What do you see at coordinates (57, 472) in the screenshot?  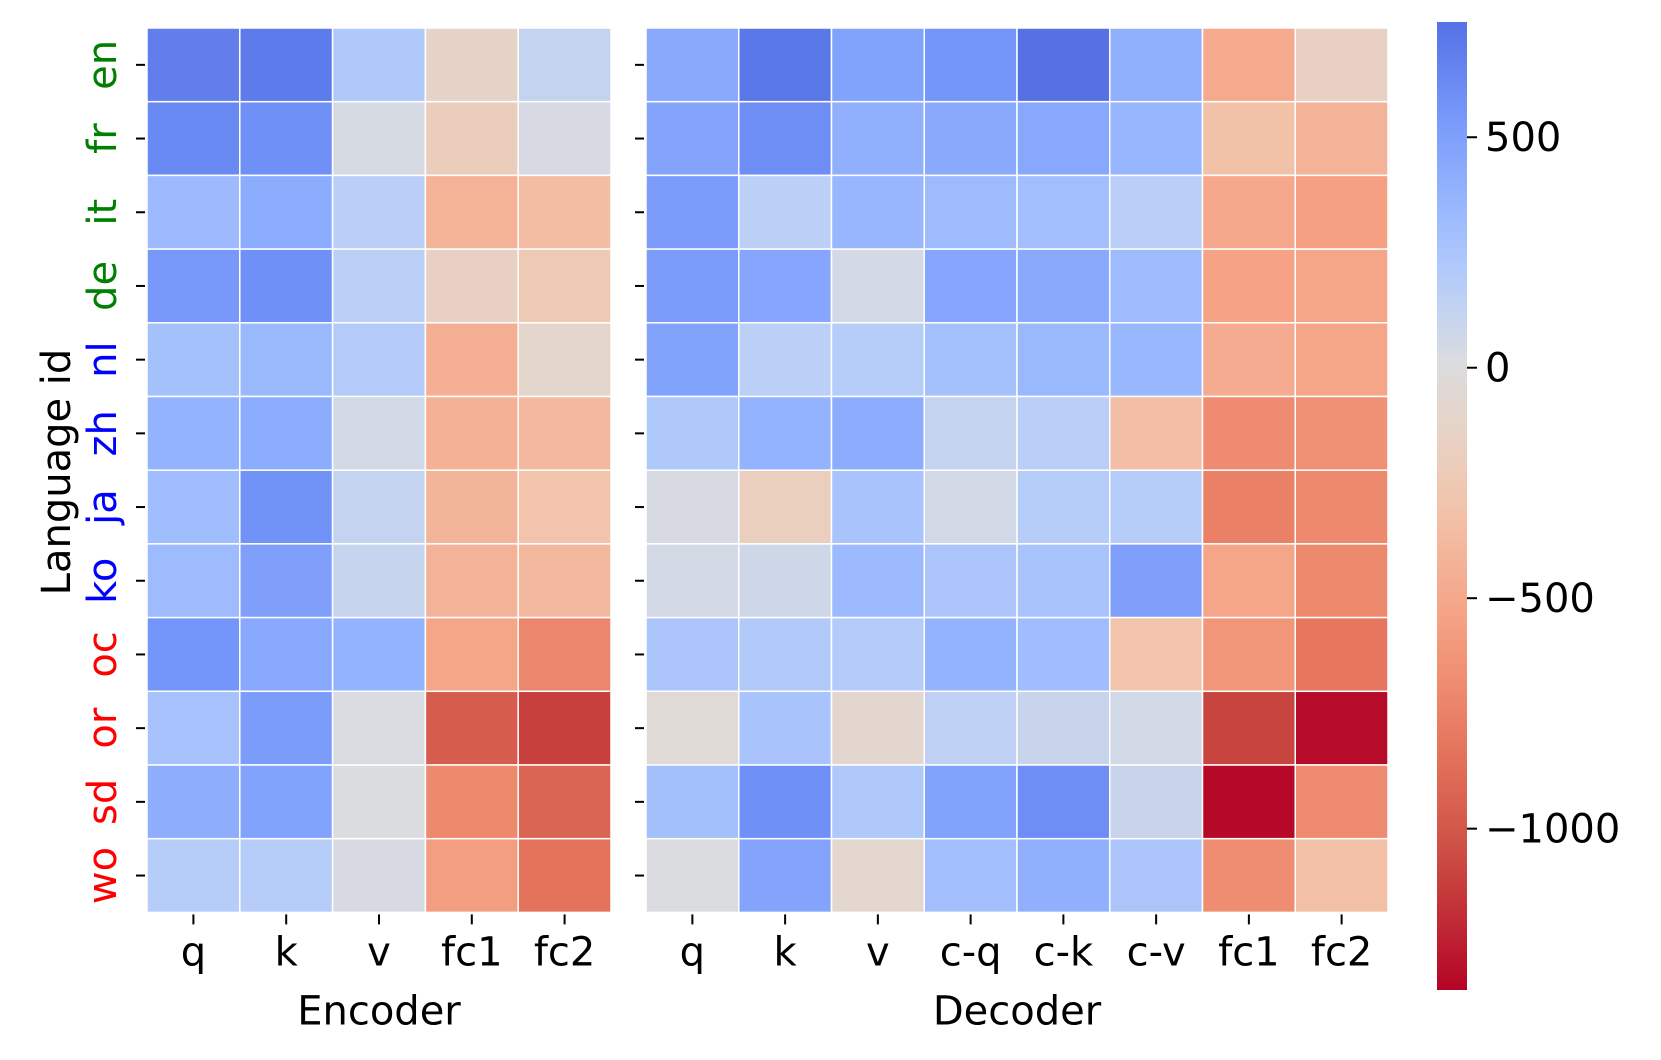 I see `y-axis-title: Language id` at bounding box center [57, 472].